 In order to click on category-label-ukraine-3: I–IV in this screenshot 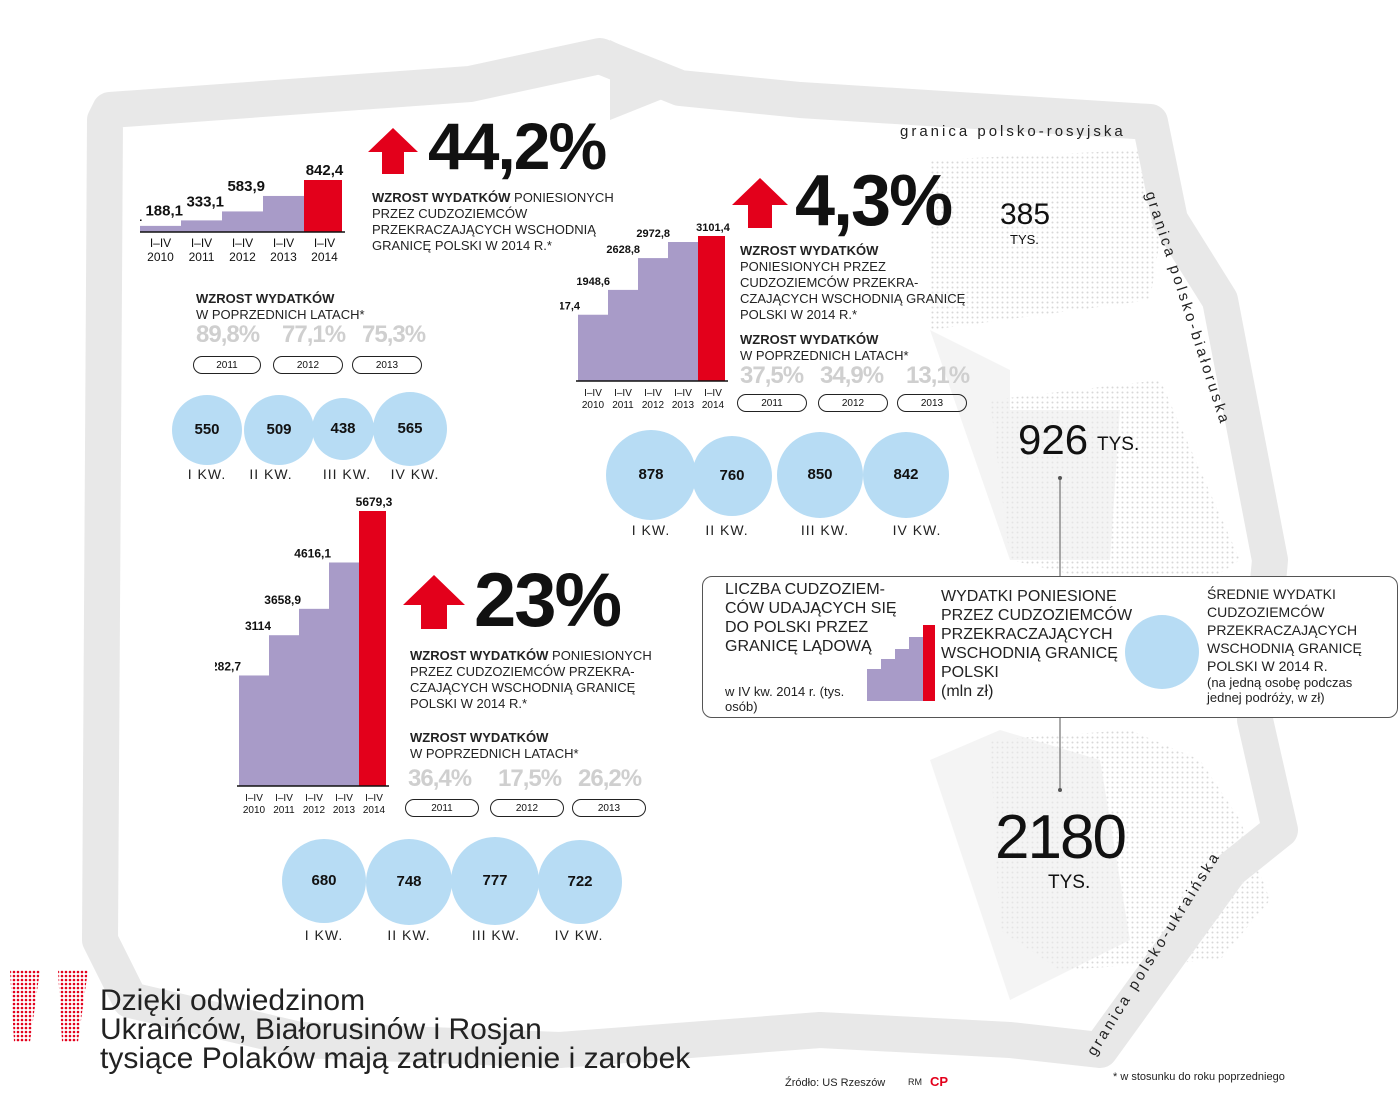, I will do `click(344, 798)`.